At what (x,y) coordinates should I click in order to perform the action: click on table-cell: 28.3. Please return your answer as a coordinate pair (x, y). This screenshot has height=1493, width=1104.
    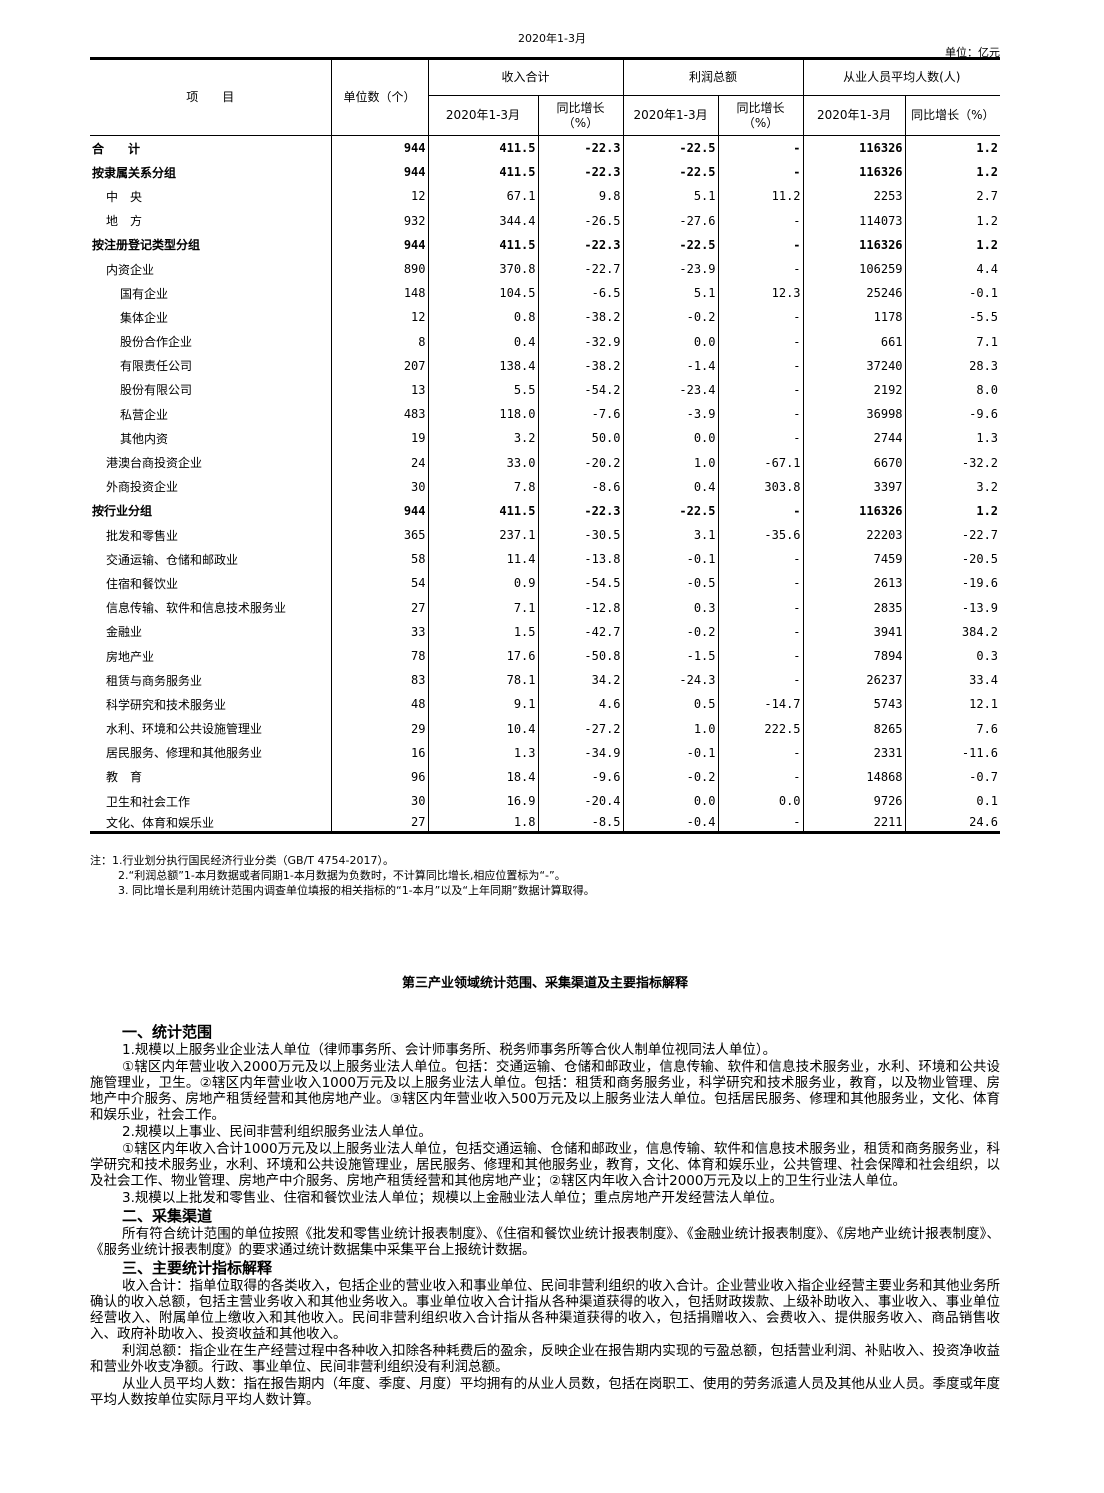
    Looking at the image, I should click on (952, 365).